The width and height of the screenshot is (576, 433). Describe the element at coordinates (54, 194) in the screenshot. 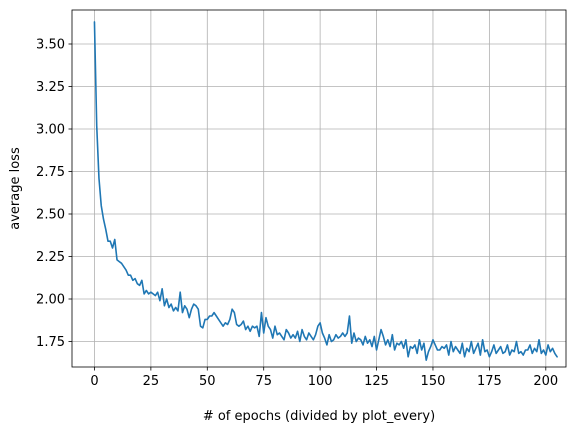

I see `y-axis-ticks: 1.75 2.00 2.25 2.50 2.75 3.00 3.25 3.50` at that location.